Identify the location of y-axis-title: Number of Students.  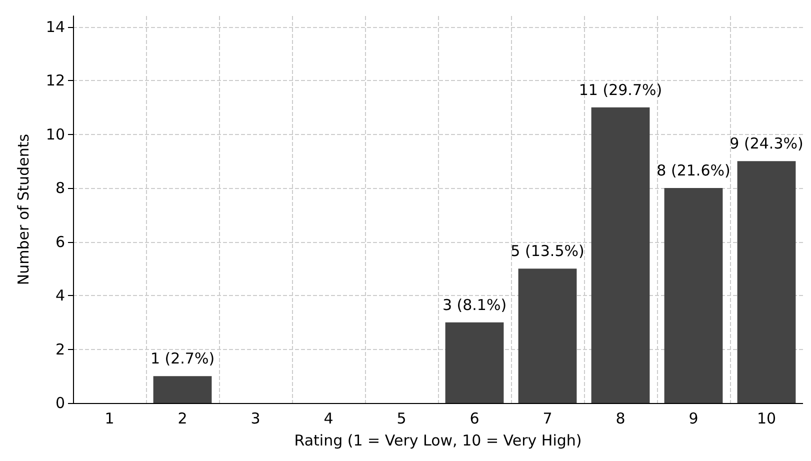
(23, 210).